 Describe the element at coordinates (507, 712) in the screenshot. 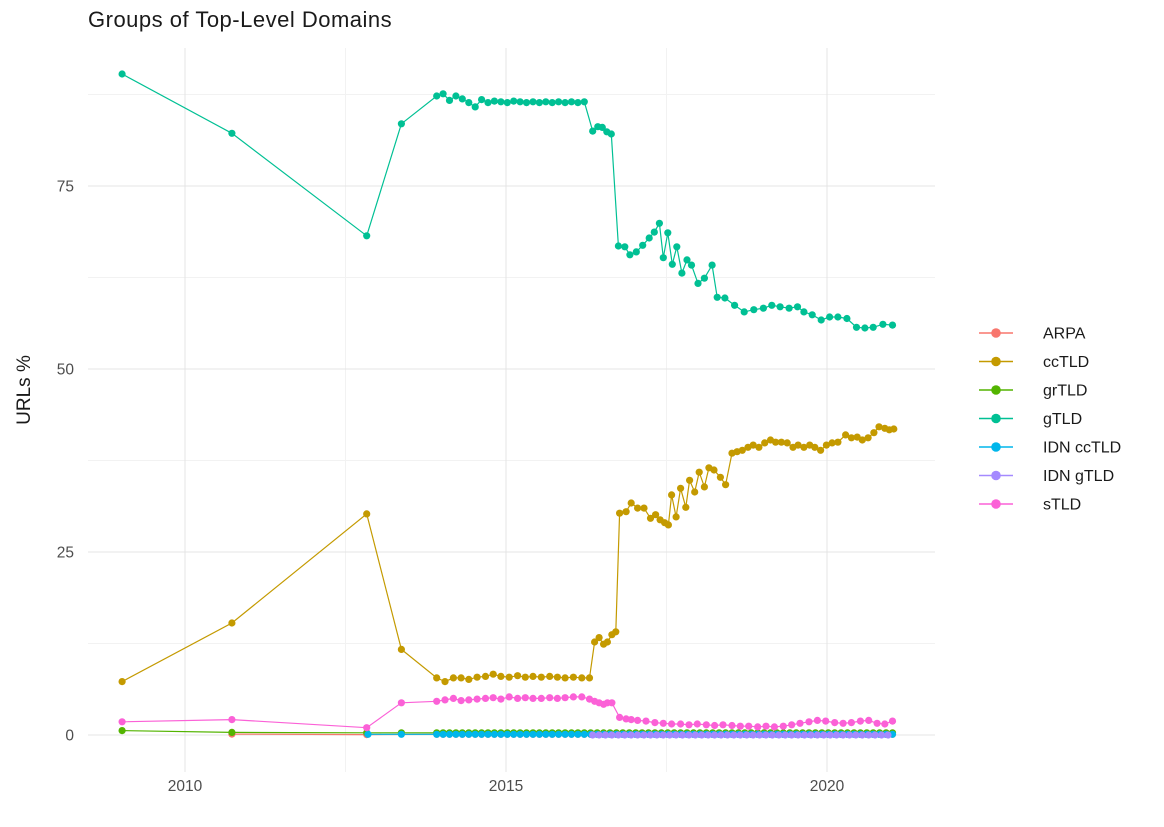

I see `series-stld` at that location.